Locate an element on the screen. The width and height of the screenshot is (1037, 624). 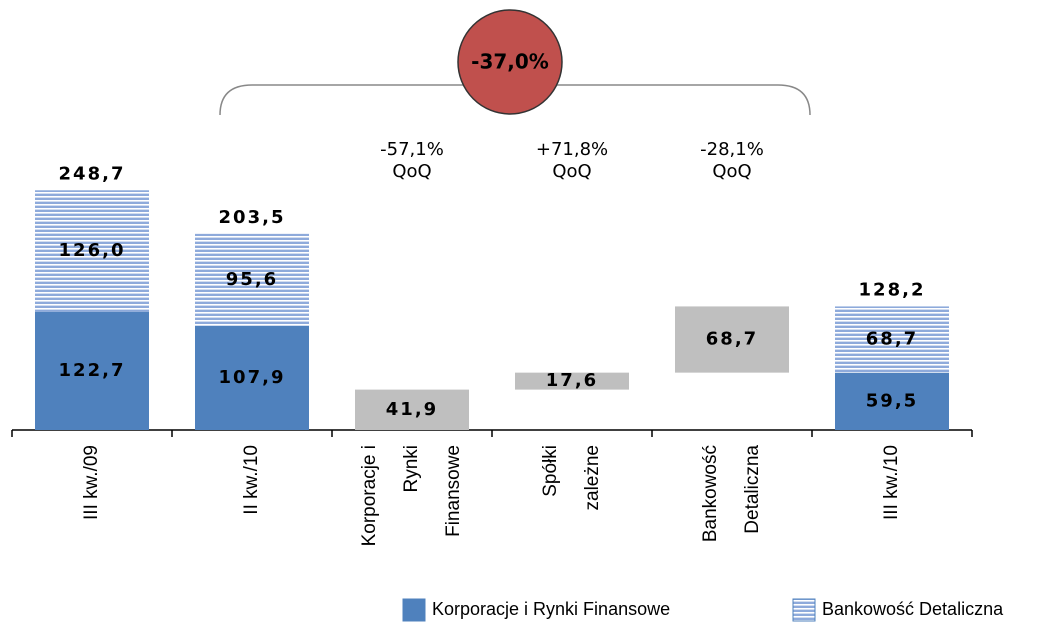
value-label: 59,5 is located at coordinates (892, 400).